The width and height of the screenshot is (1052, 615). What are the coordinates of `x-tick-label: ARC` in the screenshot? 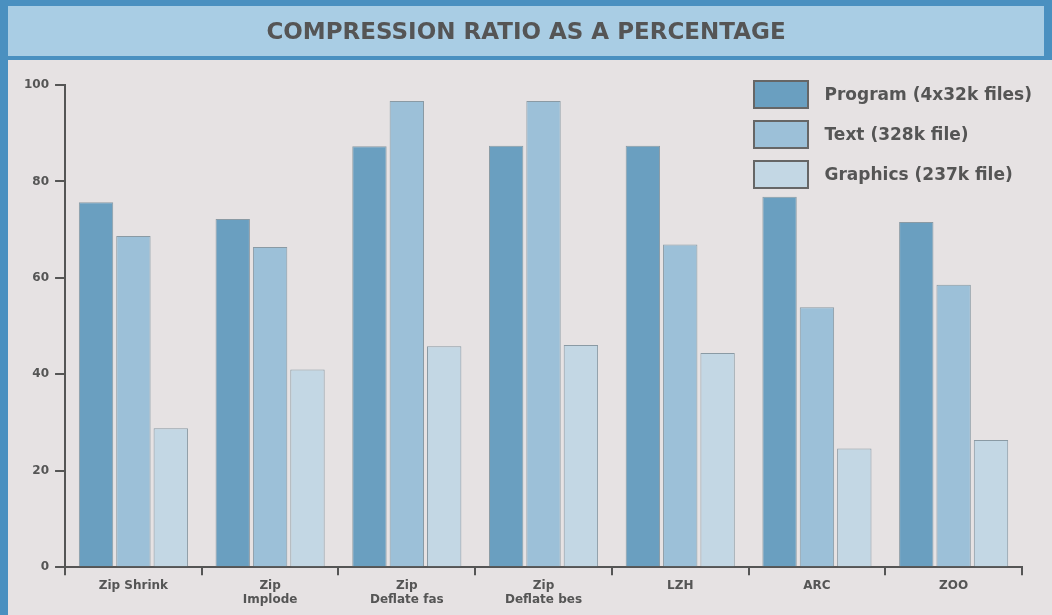 It's located at (817, 584).